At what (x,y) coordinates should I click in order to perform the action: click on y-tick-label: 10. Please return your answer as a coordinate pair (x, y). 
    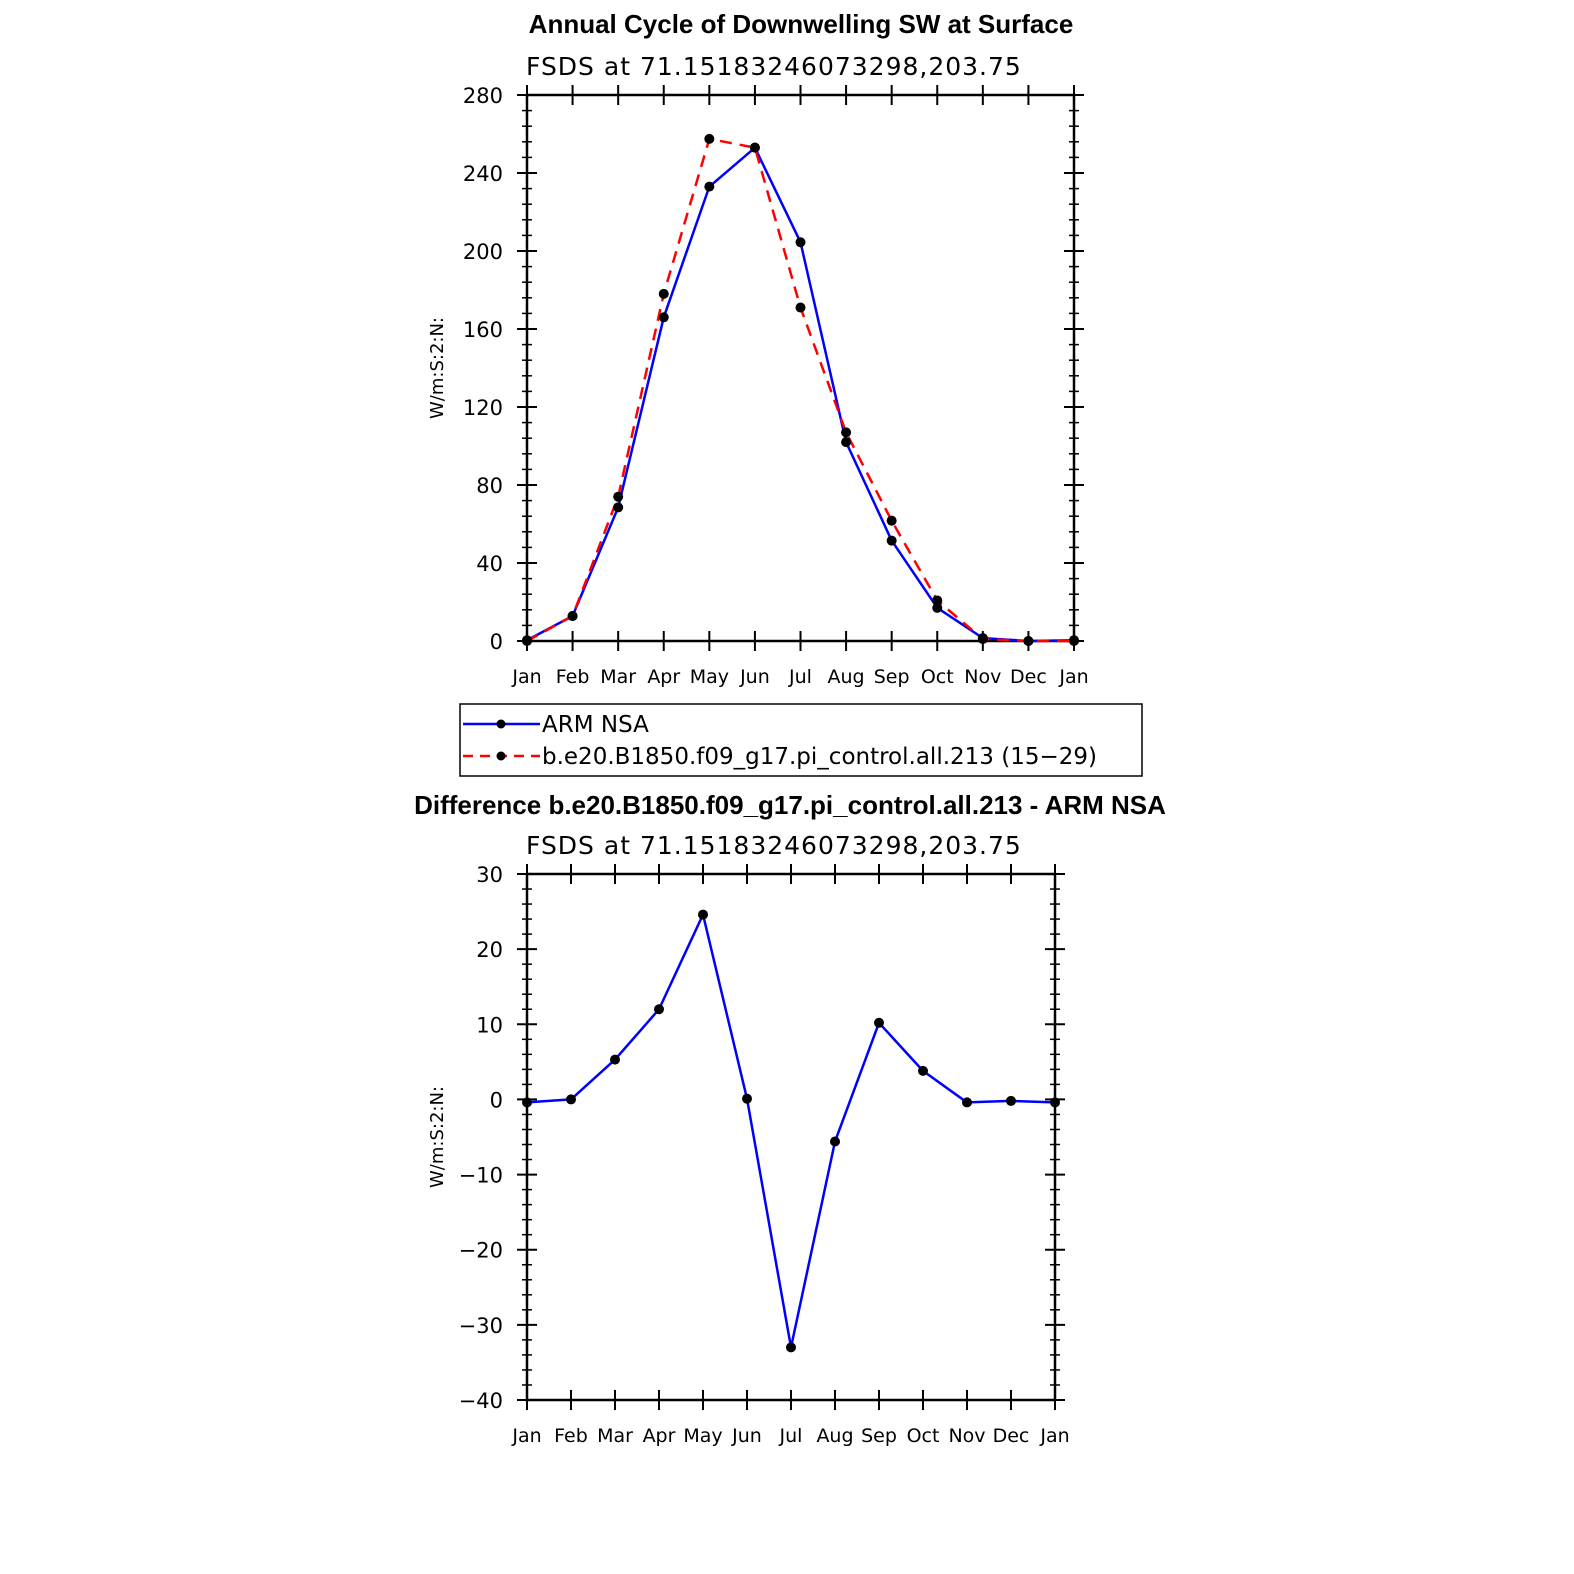
    Looking at the image, I should click on (489, 1025).